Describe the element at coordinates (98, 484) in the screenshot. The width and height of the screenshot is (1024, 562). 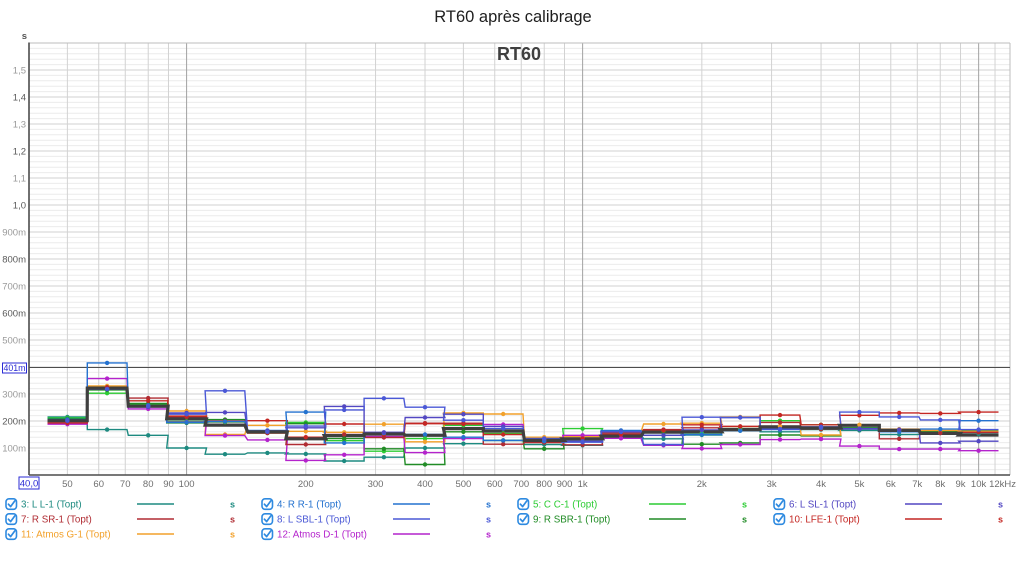
I see `svg-text: 60` at that location.